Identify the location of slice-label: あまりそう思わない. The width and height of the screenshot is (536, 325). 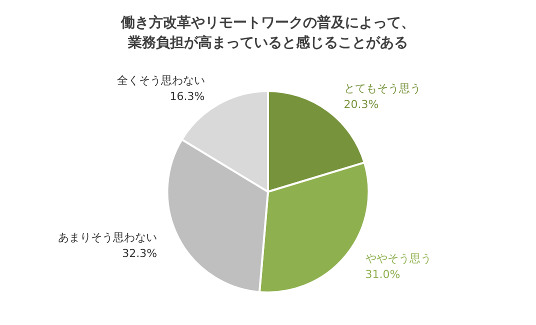
(108, 237).